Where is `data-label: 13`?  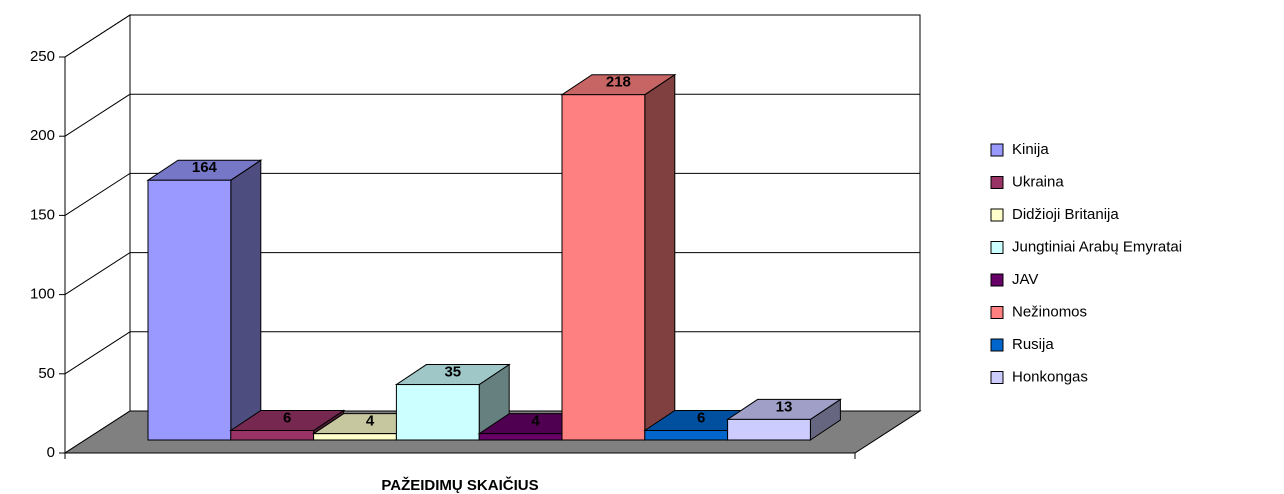 data-label: 13 is located at coordinates (784, 406).